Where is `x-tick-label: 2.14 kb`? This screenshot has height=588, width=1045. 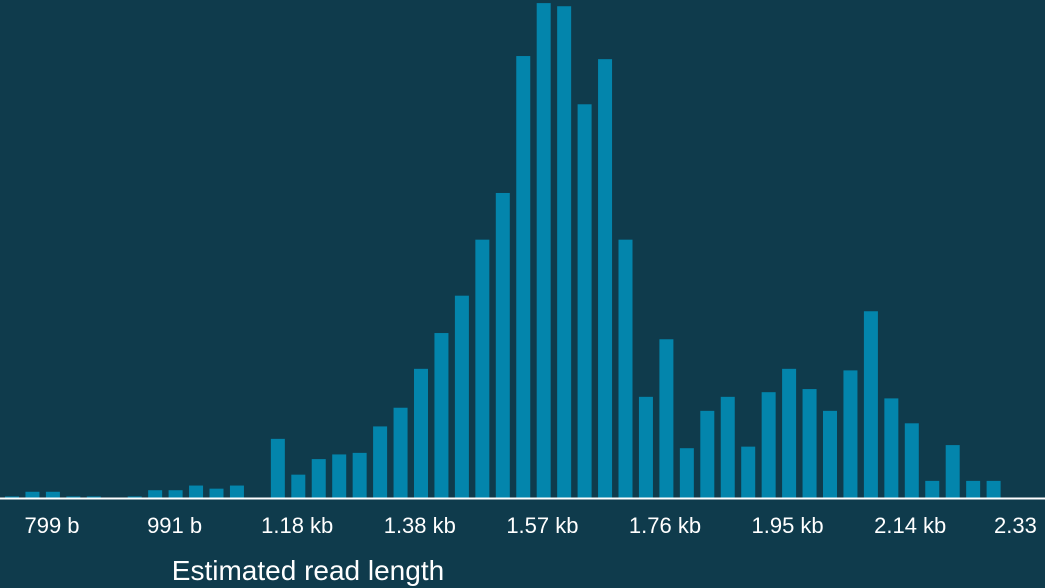
x-tick-label: 2.14 kb is located at coordinates (910, 525).